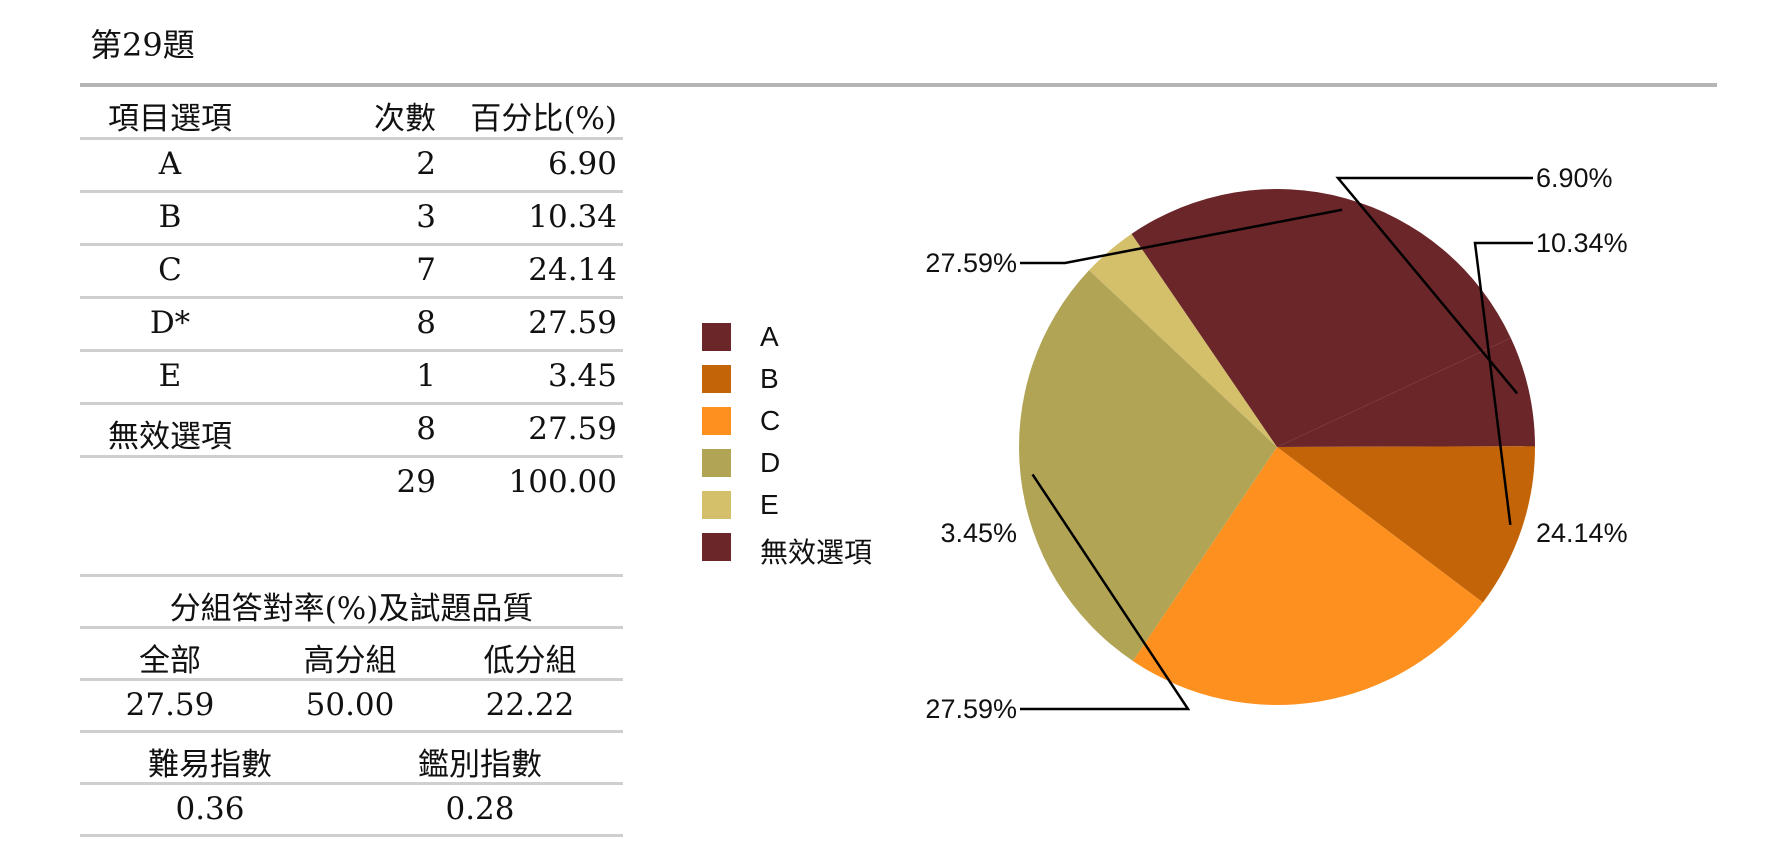 This screenshot has height=850, width=1785. Describe the element at coordinates (582, 164) in the screenshot. I see `option-percent: 6.90` at that location.